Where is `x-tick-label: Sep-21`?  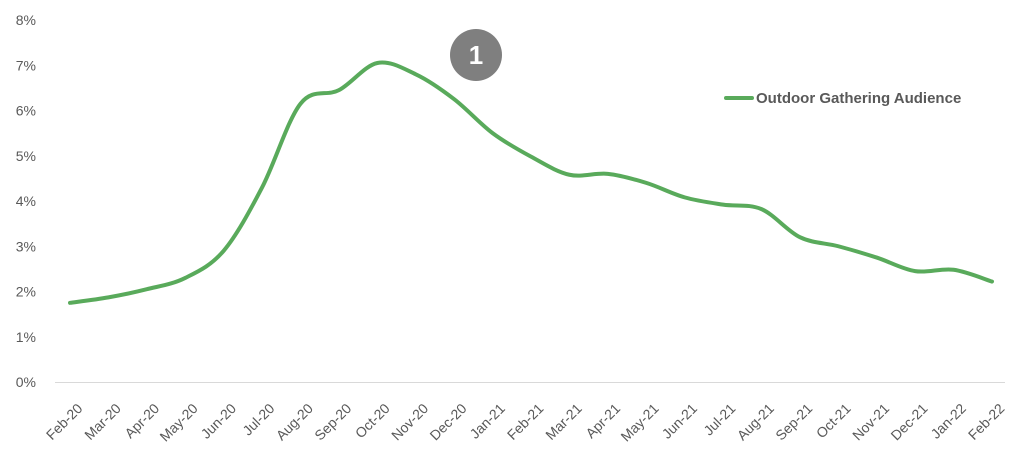 x-tick-label: Sep-21 is located at coordinates (793, 421).